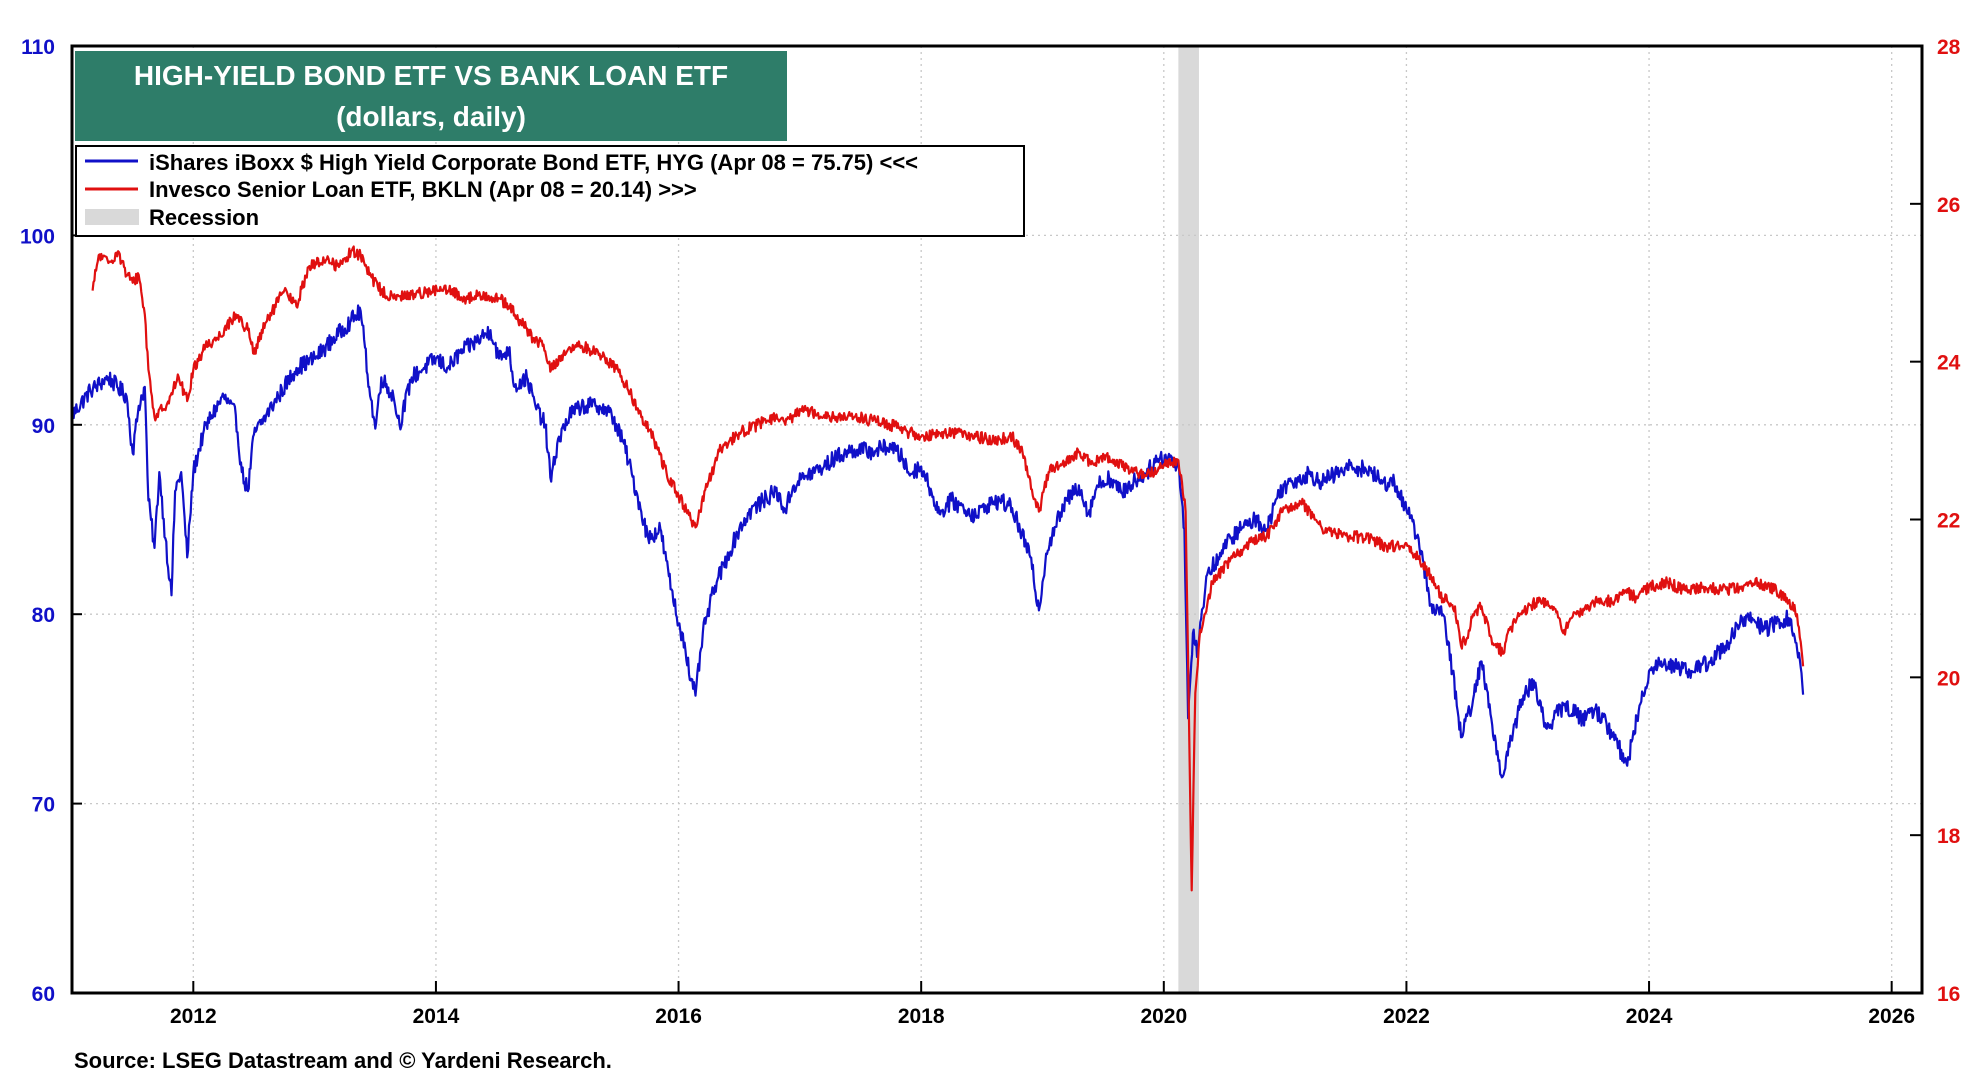 Image resolution: width=1980 pixels, height=1080 pixels. What do you see at coordinates (921, 1016) in the screenshot?
I see `x-tick-label: 2018` at bounding box center [921, 1016].